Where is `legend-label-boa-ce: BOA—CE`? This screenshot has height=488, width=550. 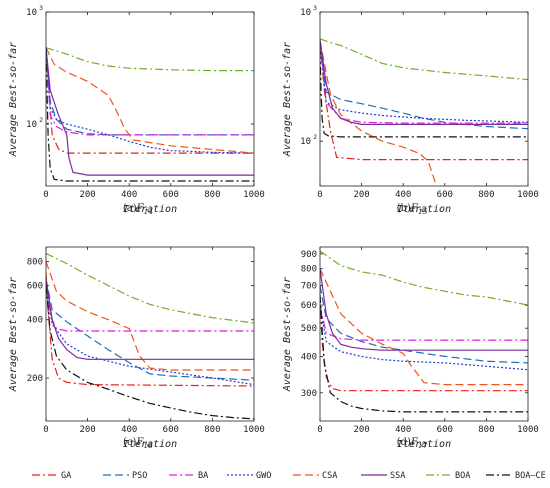
legend-label-boa-ce: BOA—CE is located at coordinates (530, 476).